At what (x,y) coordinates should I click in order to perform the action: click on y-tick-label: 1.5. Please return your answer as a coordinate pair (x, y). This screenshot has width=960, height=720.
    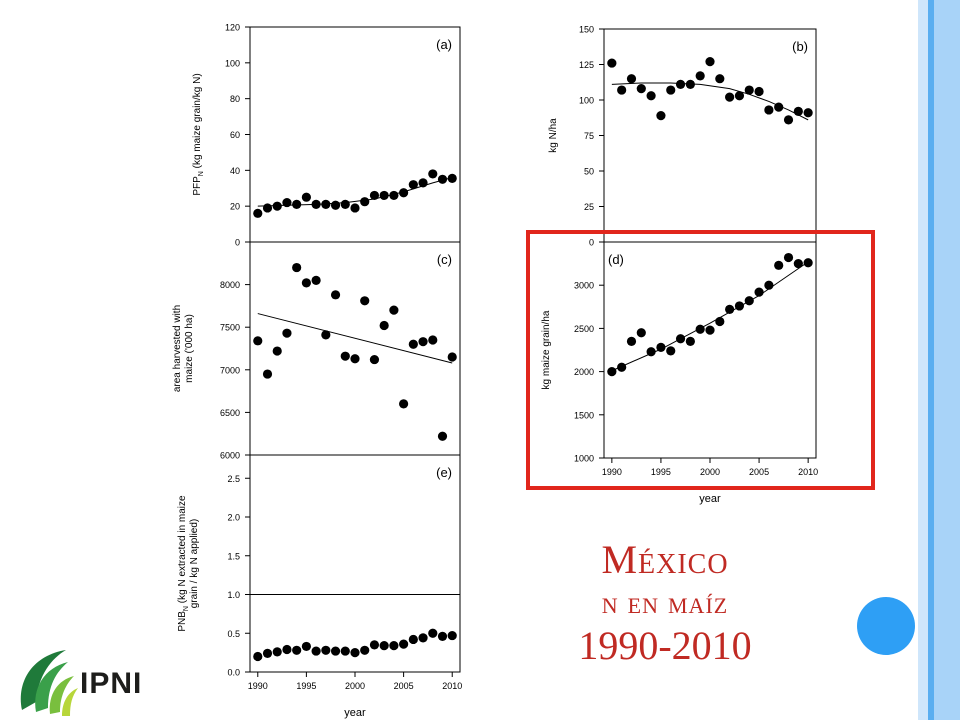
    Looking at the image, I should click on (233, 556).